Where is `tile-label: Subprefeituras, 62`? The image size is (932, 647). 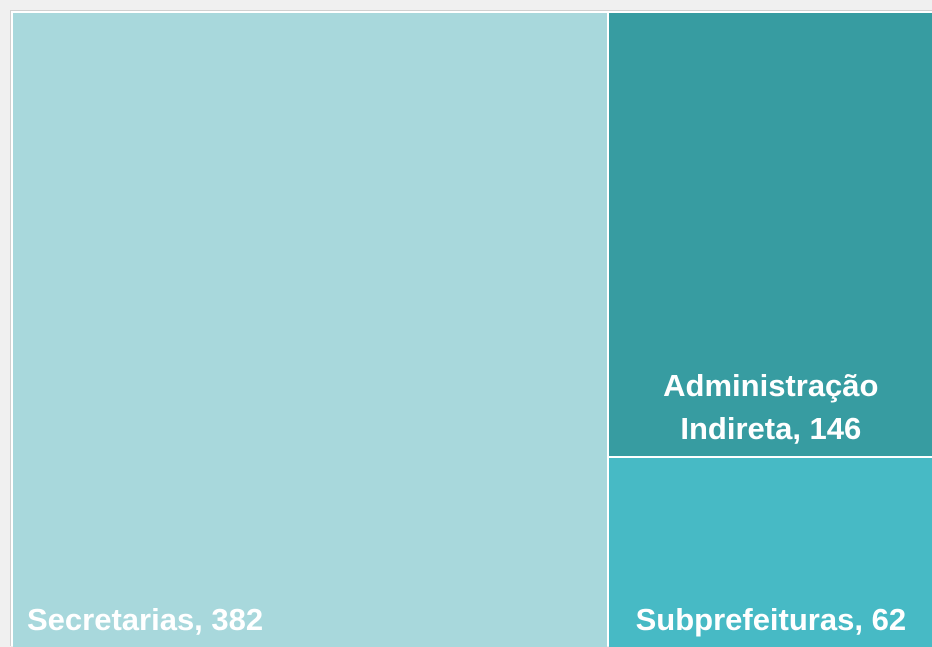
tile-label: Subprefeituras, 62 is located at coordinates (771, 619).